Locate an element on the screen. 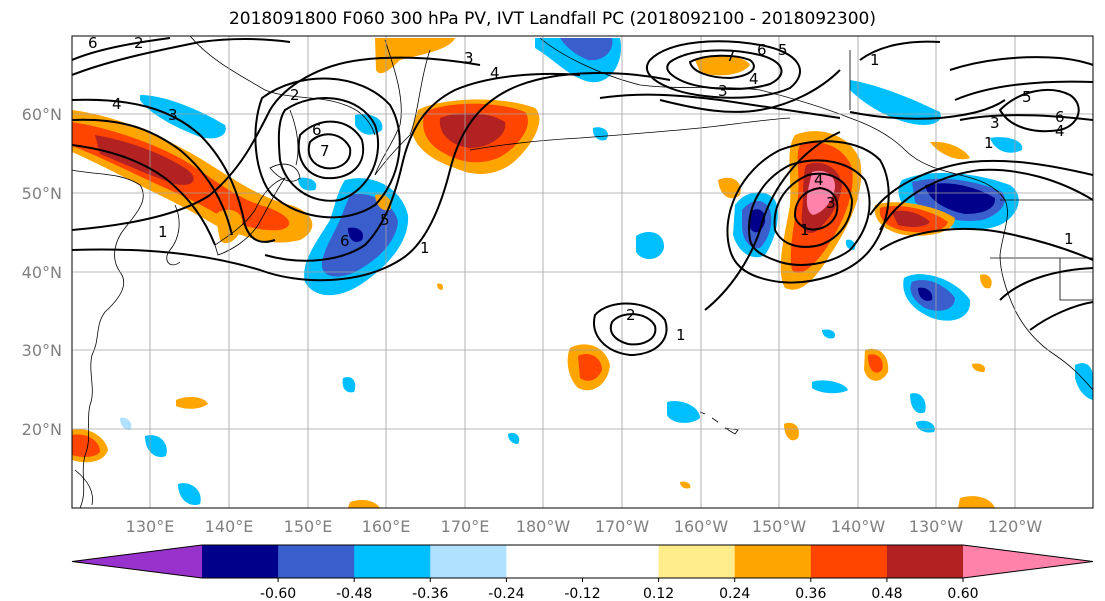 This screenshot has height=601, width=1105. colorbar-tick-label: -0.48 is located at coordinates (354, 593).